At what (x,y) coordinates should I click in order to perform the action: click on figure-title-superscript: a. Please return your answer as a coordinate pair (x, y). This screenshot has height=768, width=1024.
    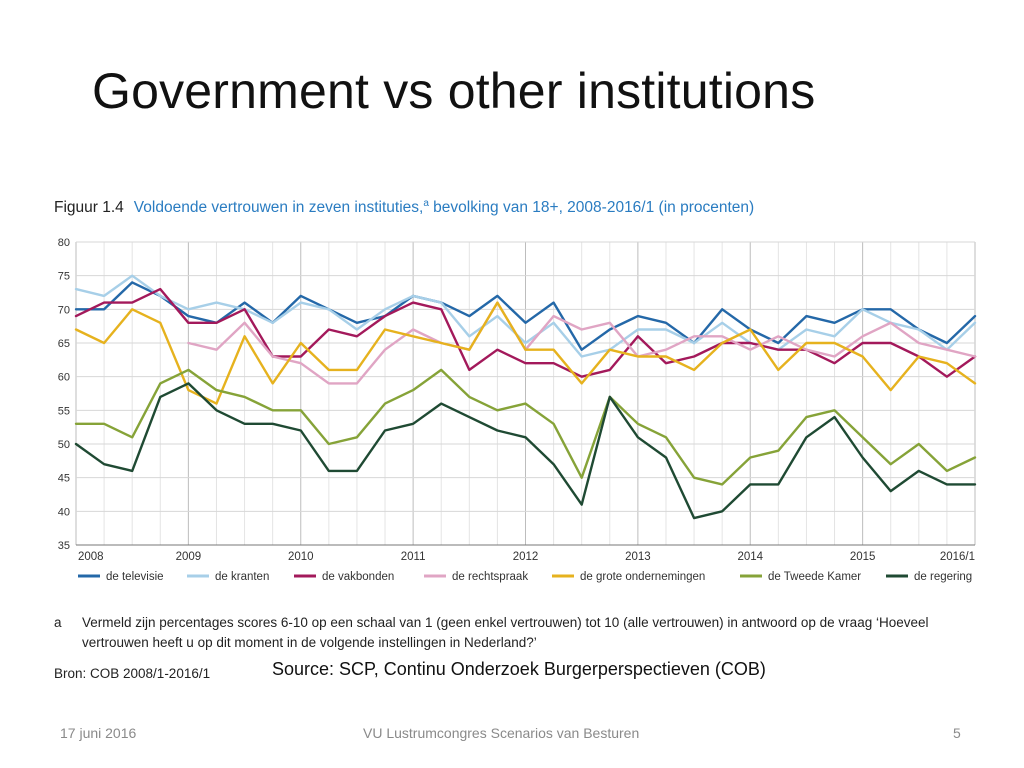
    Looking at the image, I should click on (426, 203).